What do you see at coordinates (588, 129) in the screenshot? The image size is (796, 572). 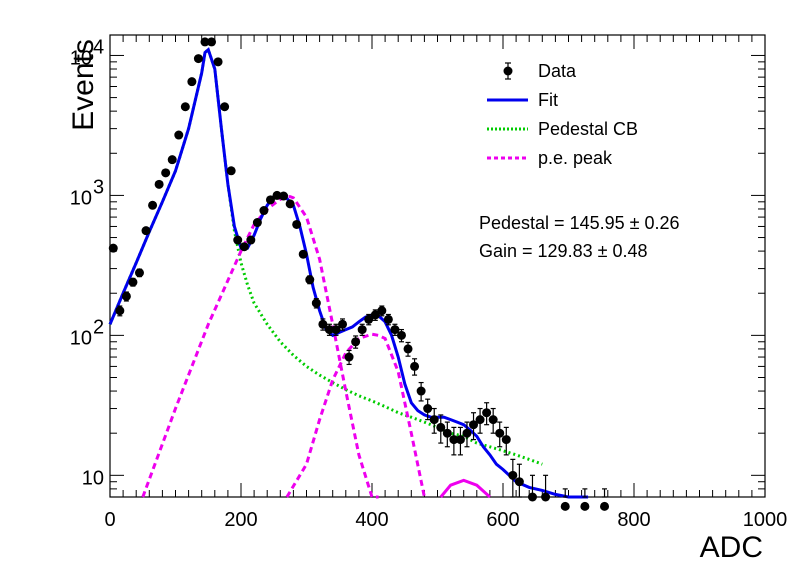 I see `legend-label: Pedestal CB` at bounding box center [588, 129].